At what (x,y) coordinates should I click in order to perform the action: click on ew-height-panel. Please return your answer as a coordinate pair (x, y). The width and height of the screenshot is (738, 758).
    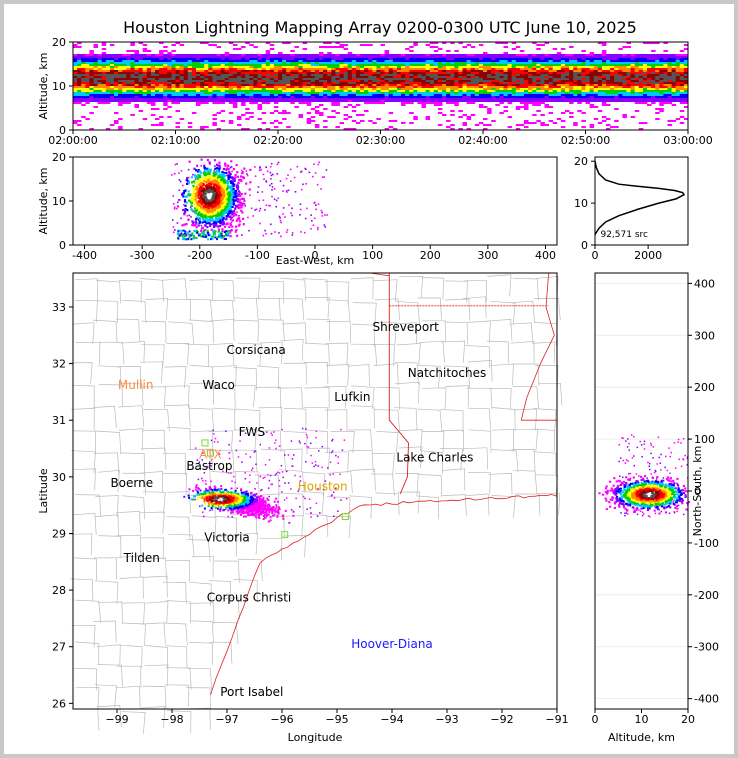
    Looking at the image, I should click on (315, 201).